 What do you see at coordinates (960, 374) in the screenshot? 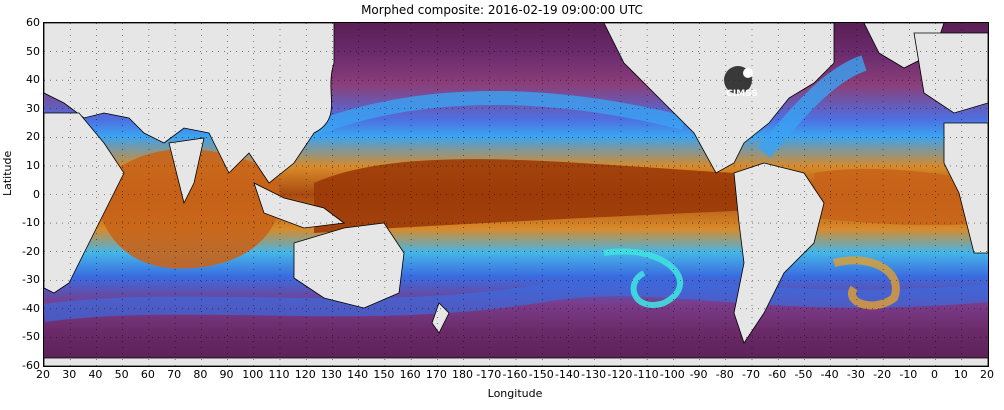
I see `x-tick-label: 10` at bounding box center [960, 374].